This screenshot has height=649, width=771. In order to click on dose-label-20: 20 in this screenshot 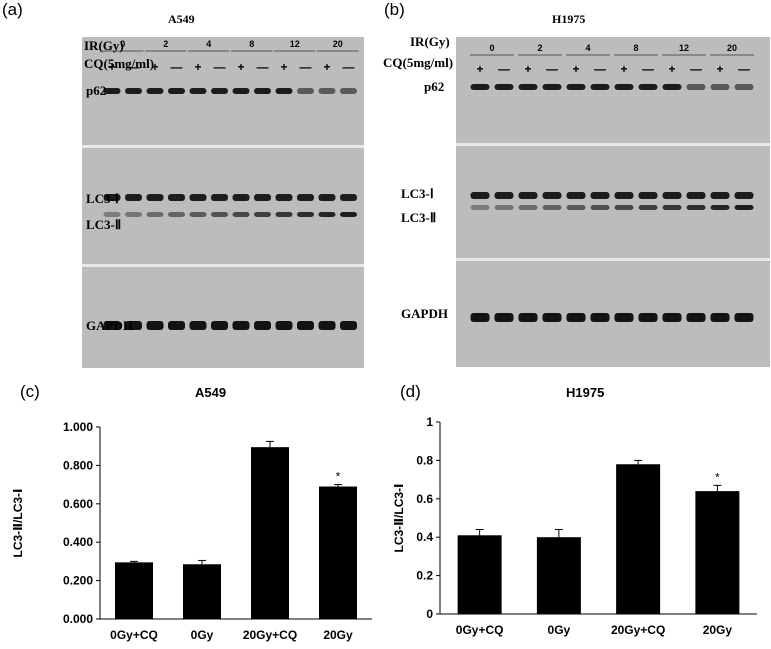, I will do `click(338, 44)`.